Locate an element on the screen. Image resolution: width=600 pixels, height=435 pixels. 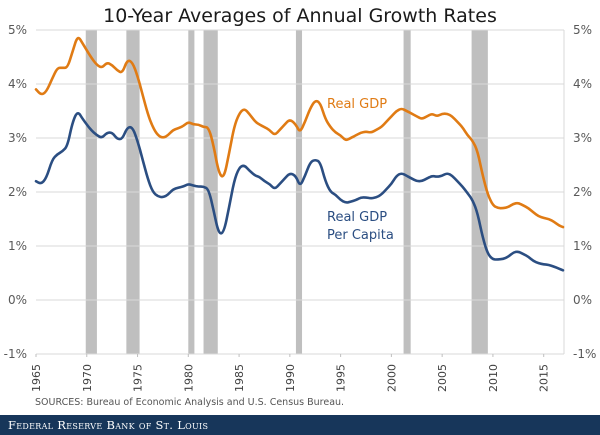
y-tick-label-right: 5% is located at coordinates (582, 30).